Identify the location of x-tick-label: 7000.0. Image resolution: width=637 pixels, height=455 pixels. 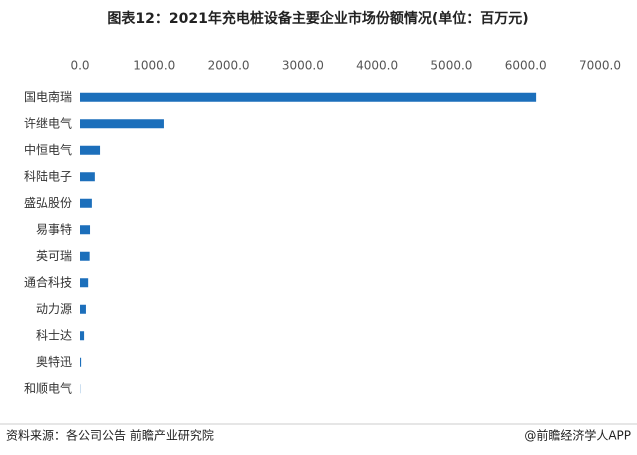
(600, 66).